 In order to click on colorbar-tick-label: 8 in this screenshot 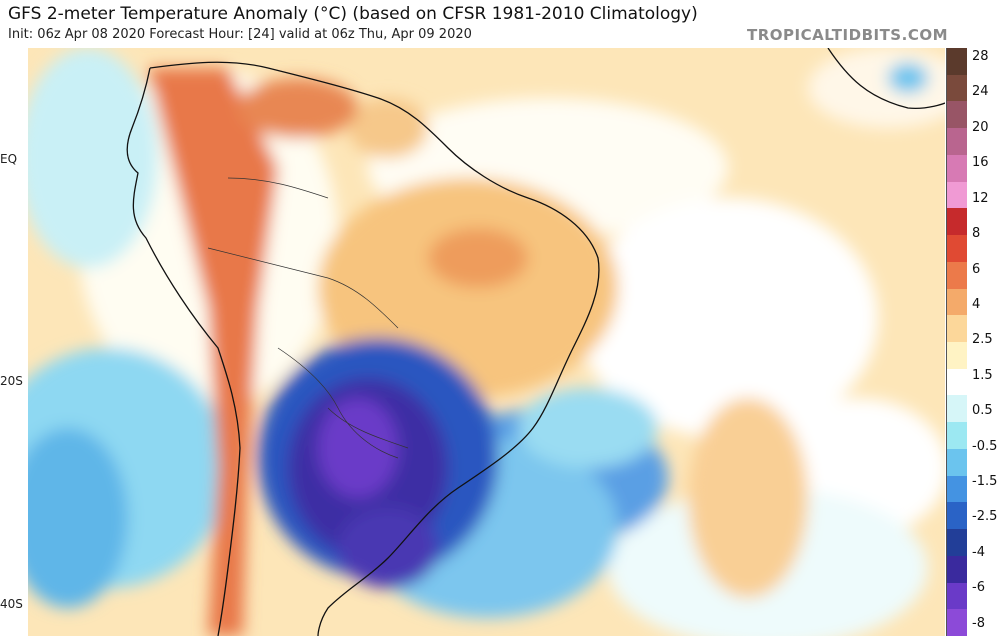, I will do `click(976, 234)`.